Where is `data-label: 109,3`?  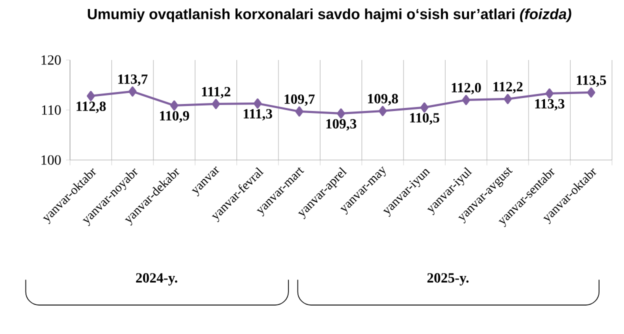 data-label: 109,3 is located at coordinates (341, 125).